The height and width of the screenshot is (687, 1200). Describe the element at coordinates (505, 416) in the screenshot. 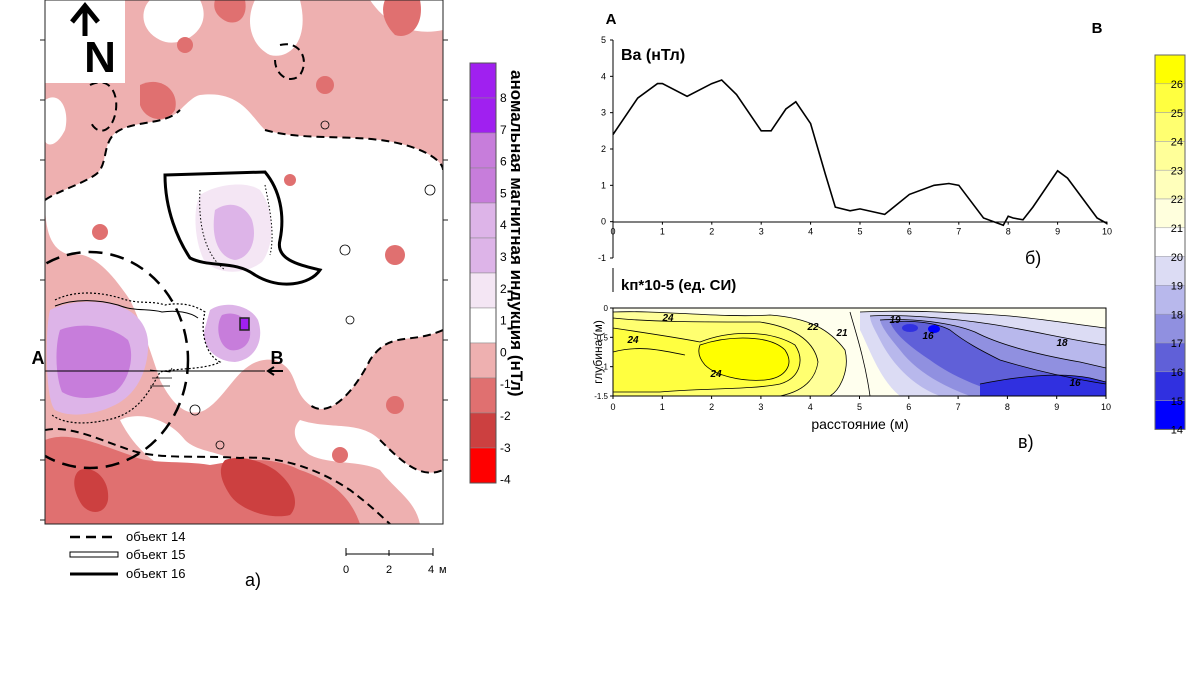

I see `map-colorbar-tick: -2` at that location.